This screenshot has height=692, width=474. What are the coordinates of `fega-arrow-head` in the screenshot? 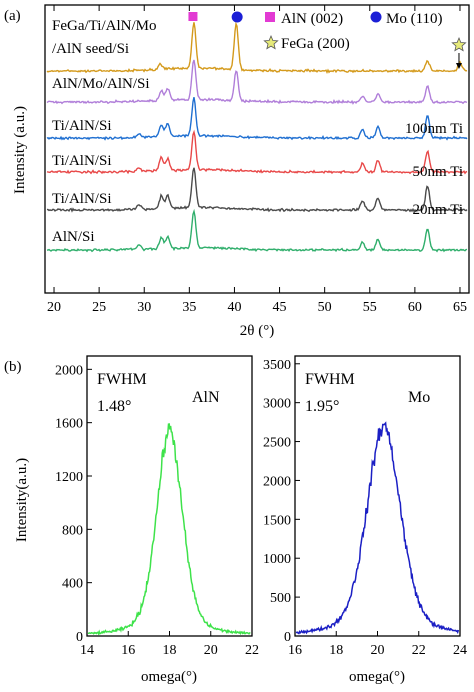 It's located at (458, 66).